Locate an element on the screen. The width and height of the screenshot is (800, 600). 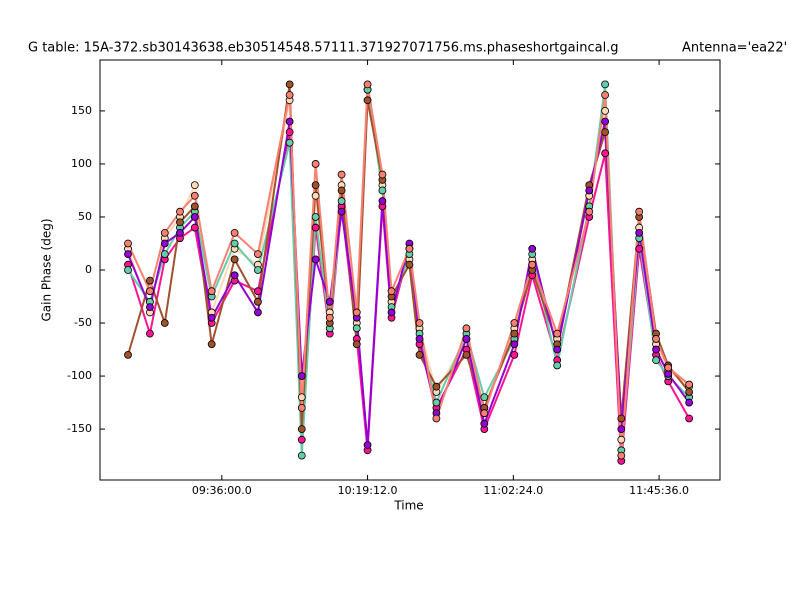
x-tick-label: 11:02:24.0 is located at coordinates (513, 490).